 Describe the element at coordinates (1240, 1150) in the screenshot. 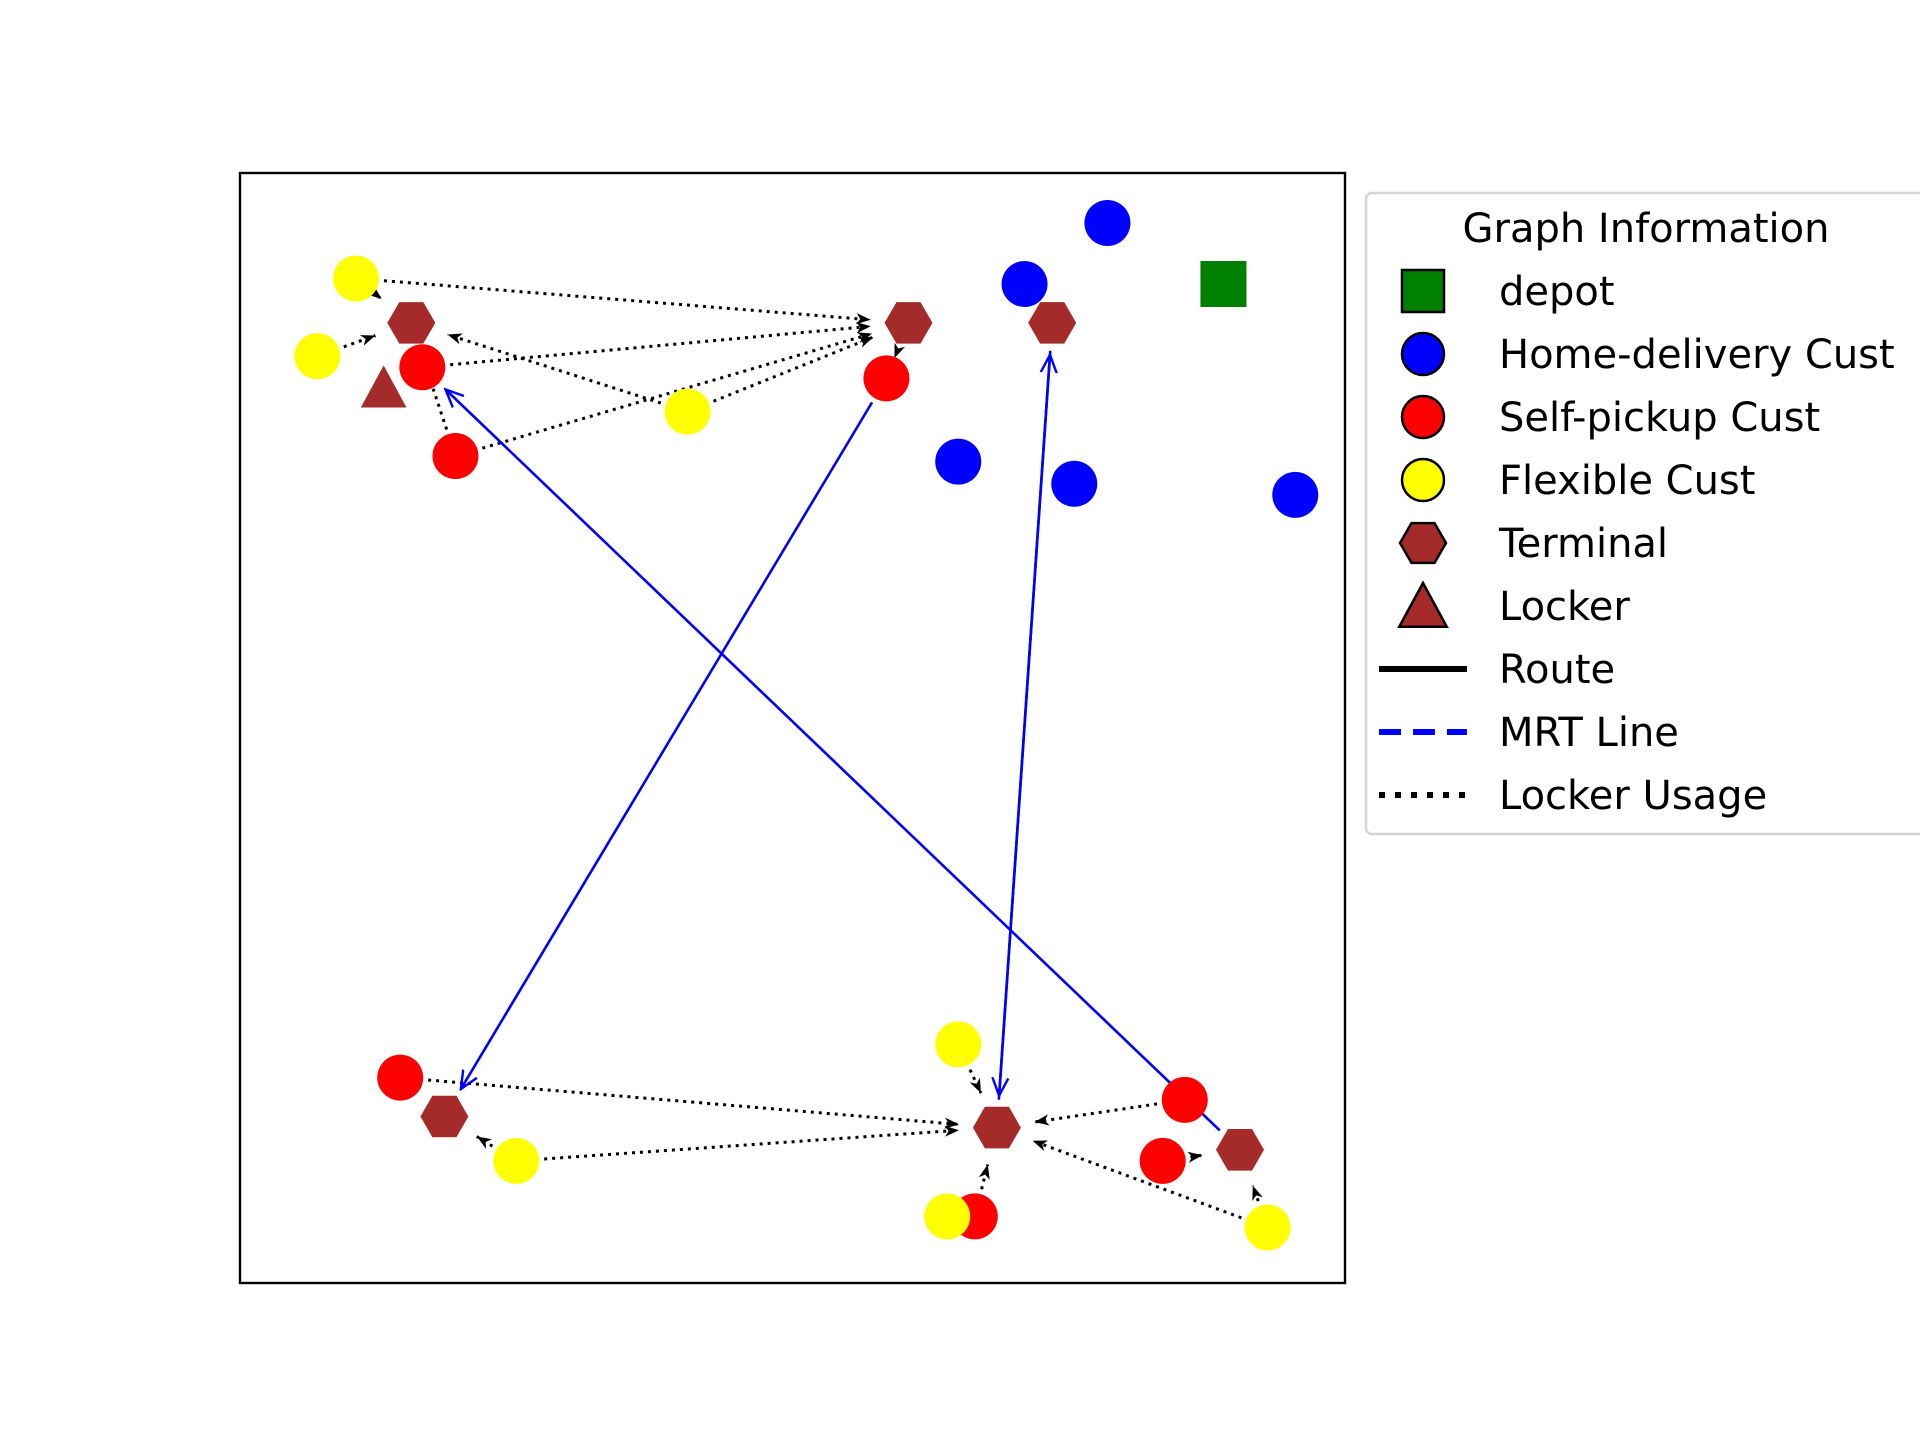

I see `terminal-node-t6` at that location.